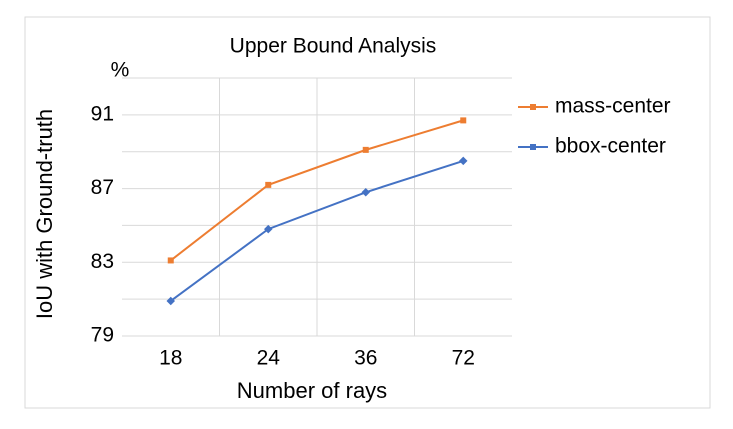 This screenshot has width=733, height=429. I want to click on y-tick-label: 79, so click(102, 335).